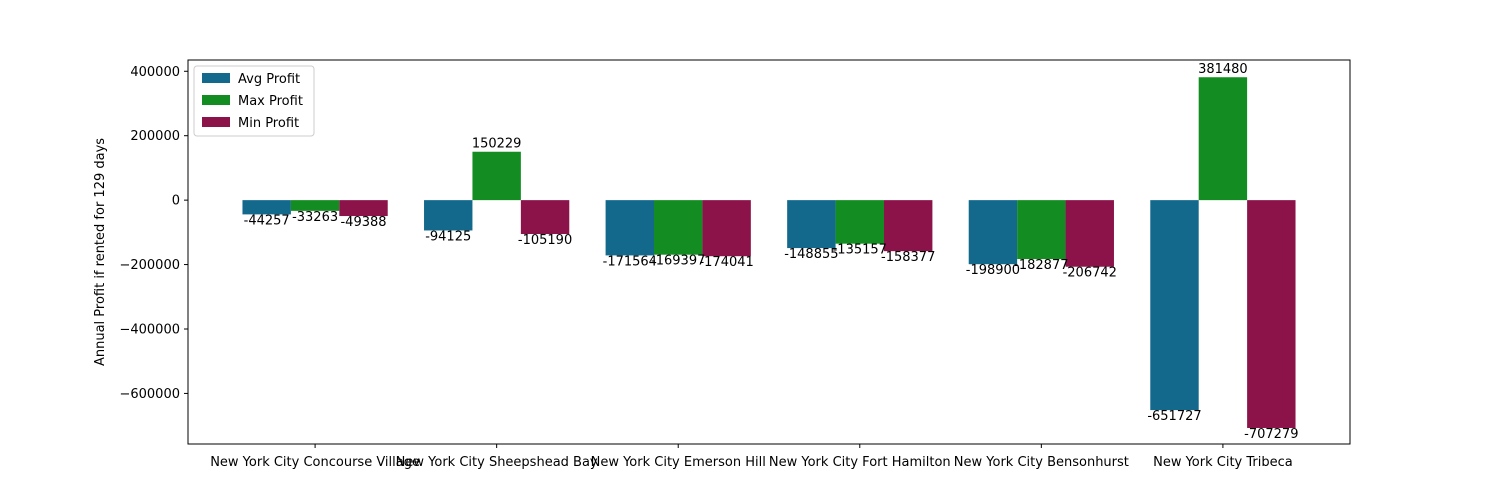 This screenshot has height=504, width=1500. Describe the element at coordinates (1174, 416) in the screenshot. I see `data-label: -651727` at that location.